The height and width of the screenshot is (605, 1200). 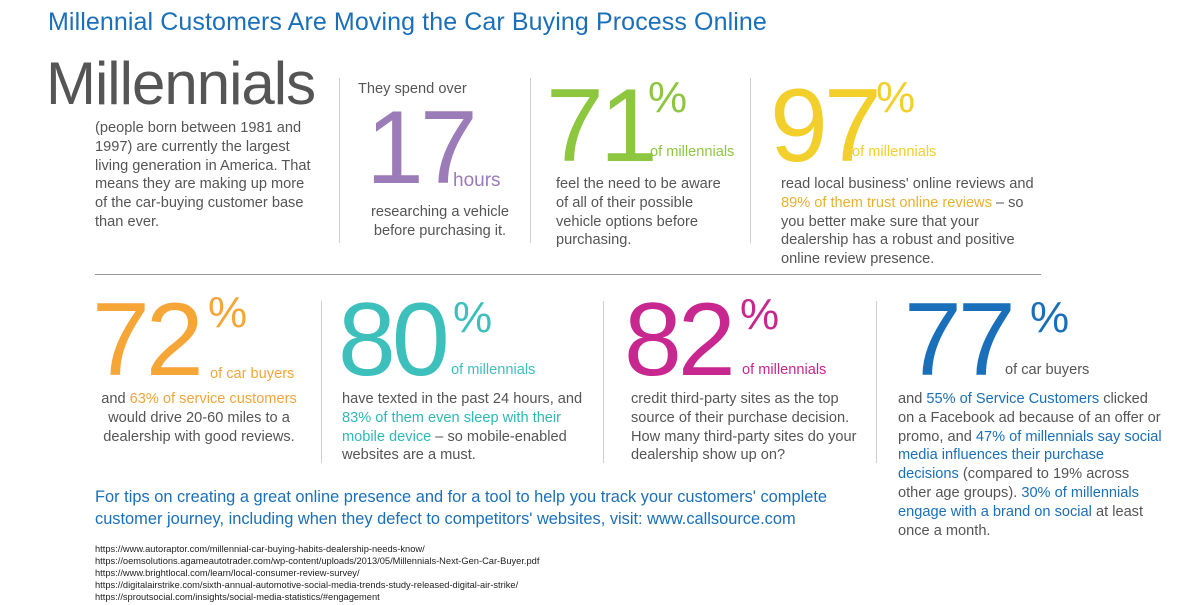 I want to click on stat-97-number: 97, so click(x=826, y=126).